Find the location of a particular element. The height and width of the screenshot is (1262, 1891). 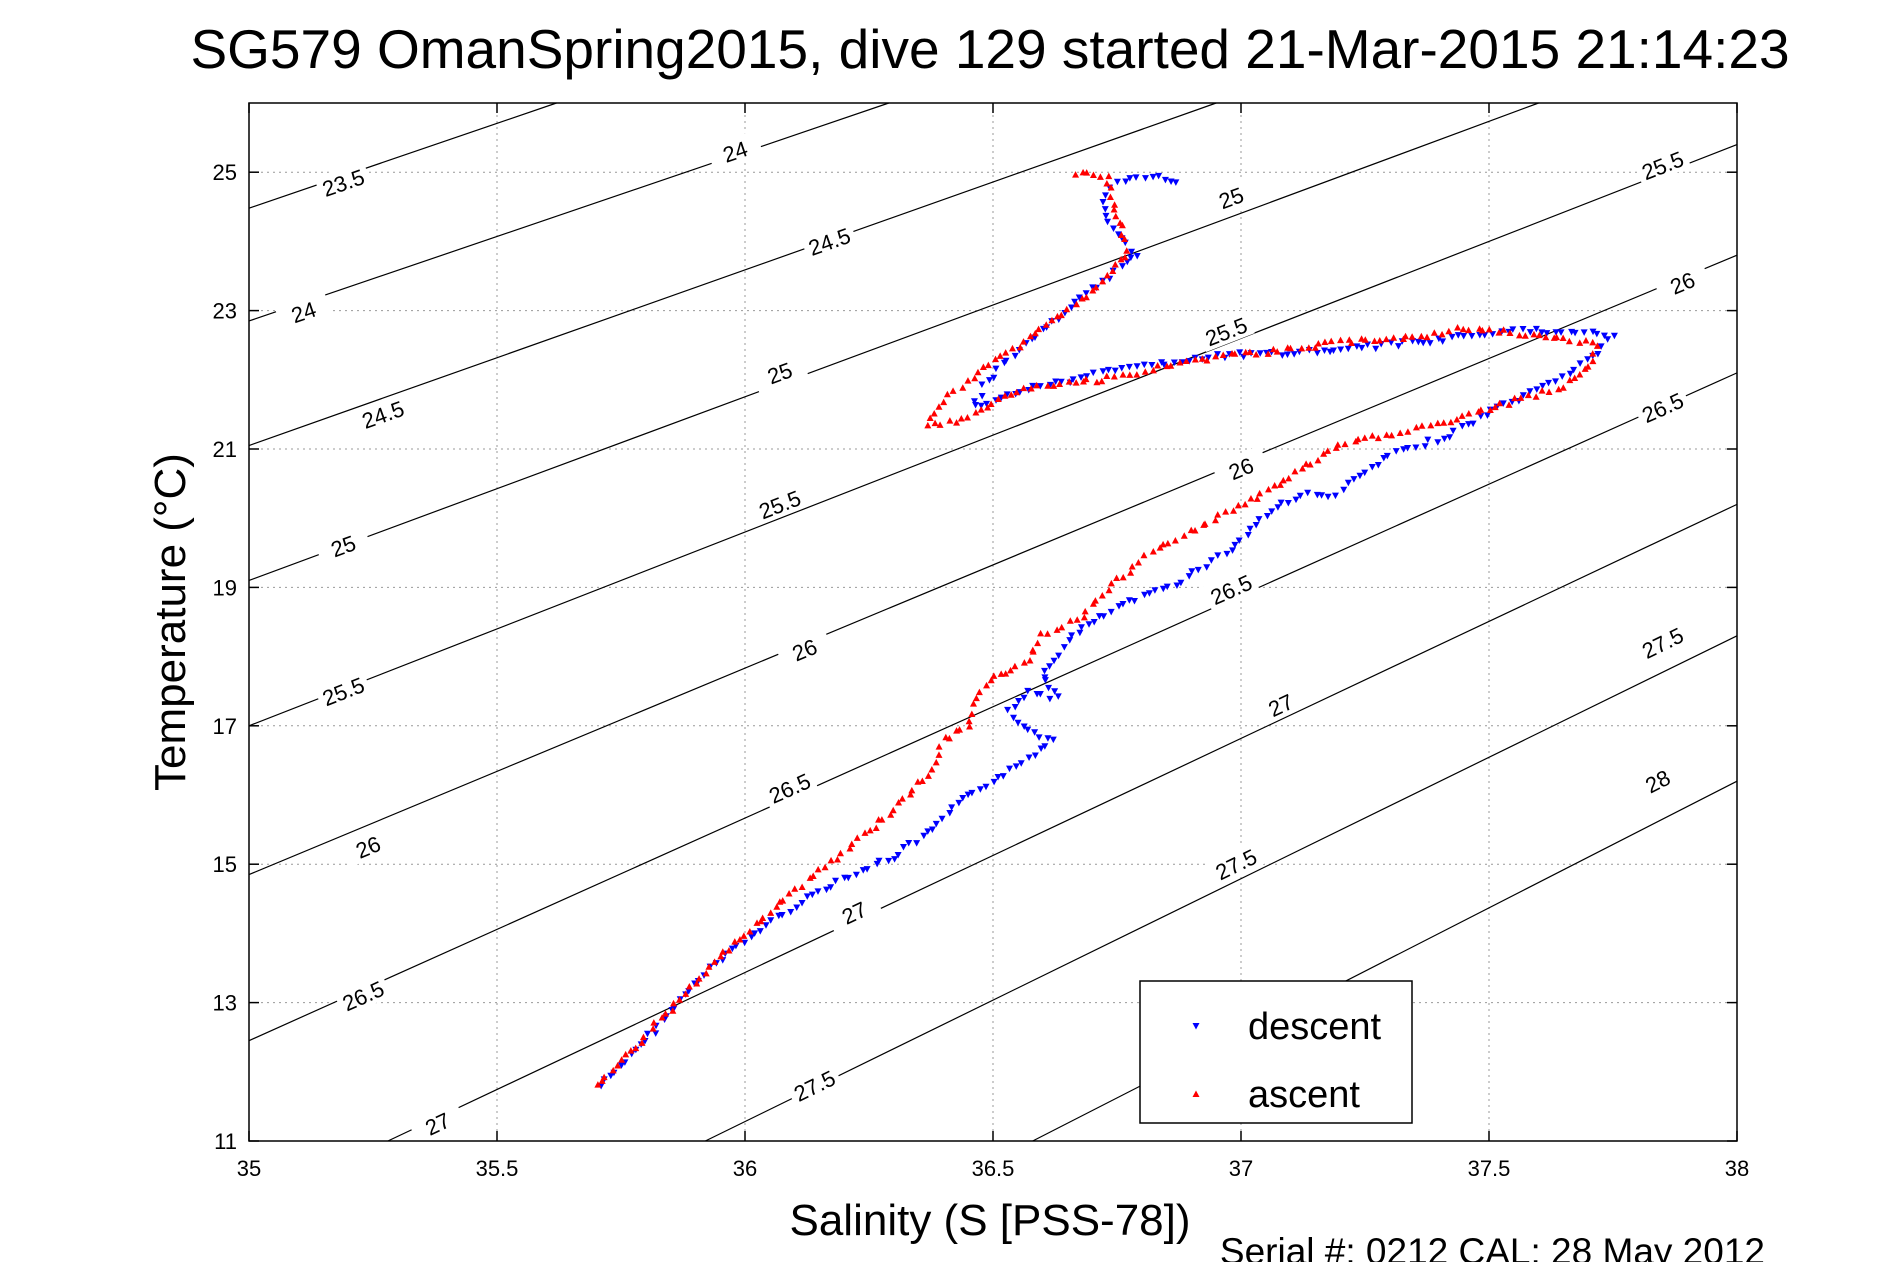

y-tick-label: 19 is located at coordinates (225, 587).